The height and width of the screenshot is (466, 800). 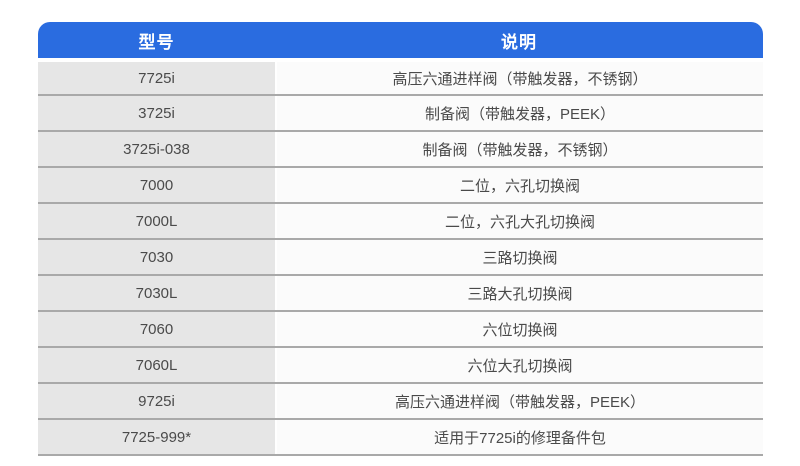 What do you see at coordinates (519, 257) in the screenshot?
I see `description-cell: 三路切换阀` at bounding box center [519, 257].